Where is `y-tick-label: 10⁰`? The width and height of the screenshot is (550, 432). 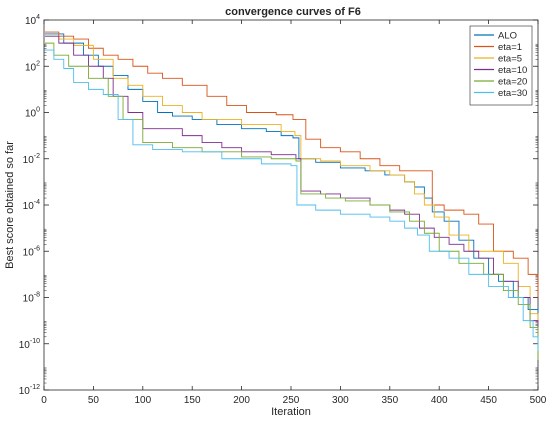
y-tick-label: 10⁰ is located at coordinates (32, 113).